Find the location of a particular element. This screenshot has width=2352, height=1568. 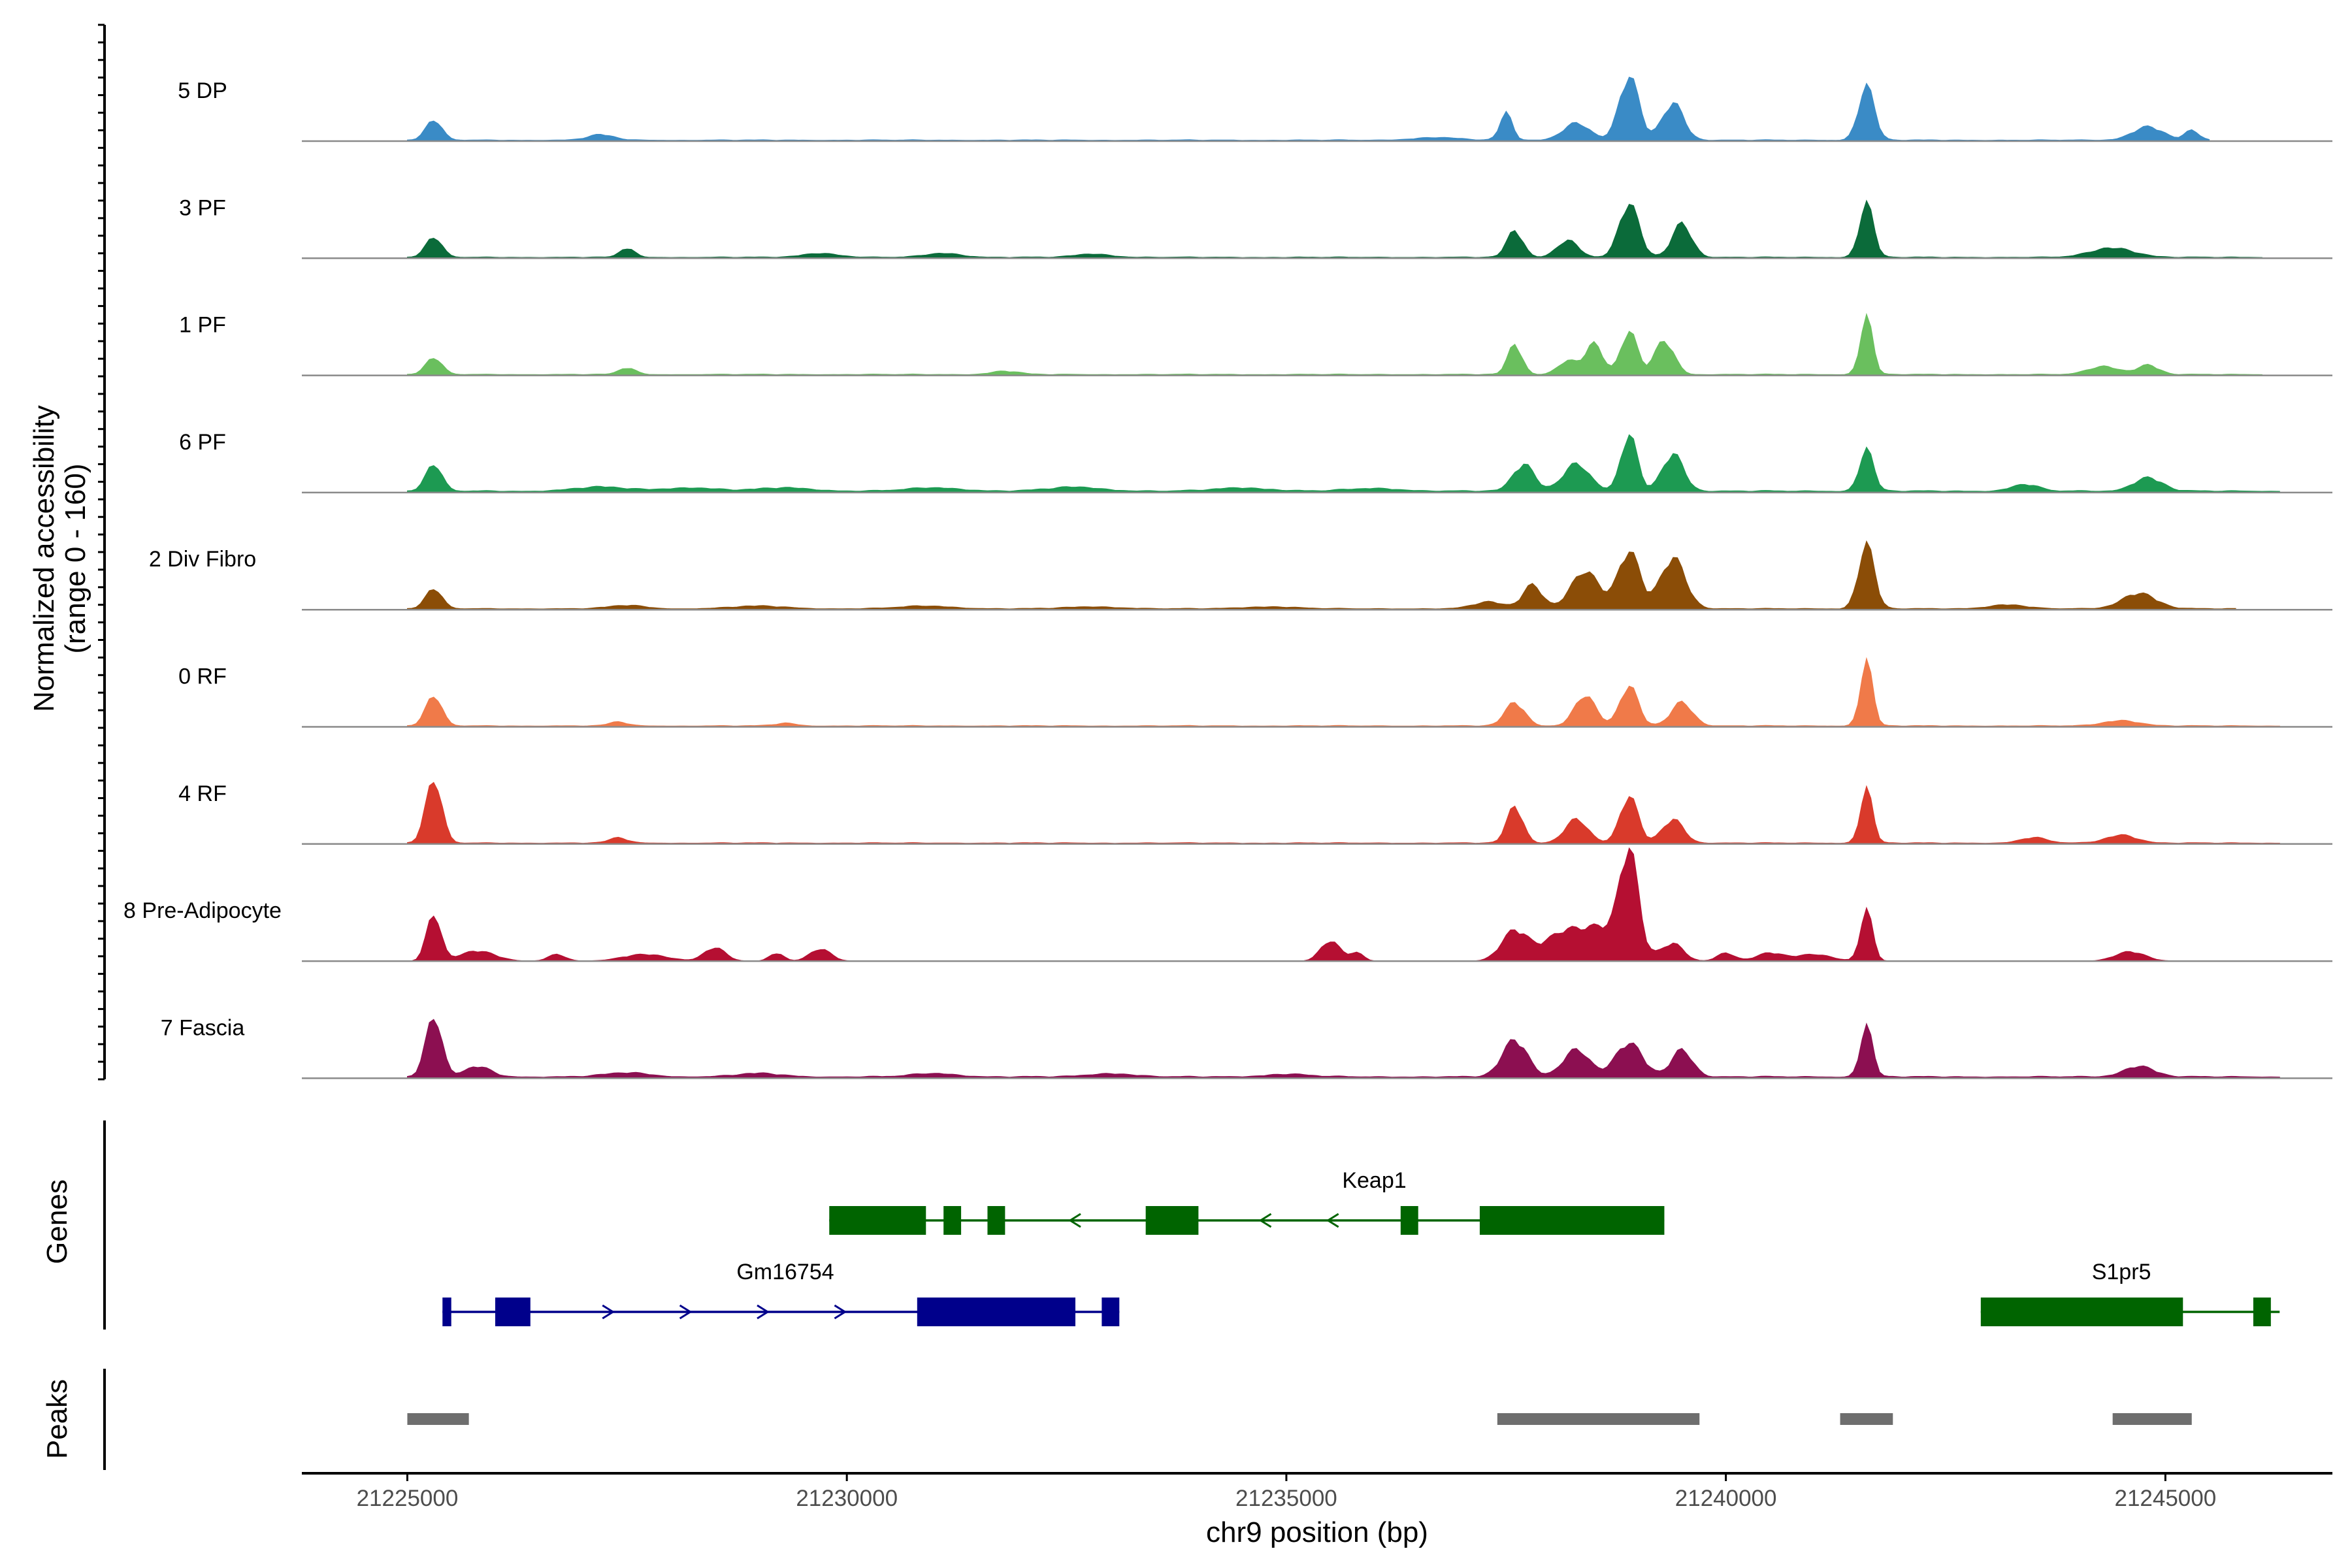

track-1-pf: 1 PF is located at coordinates (1255, 344).